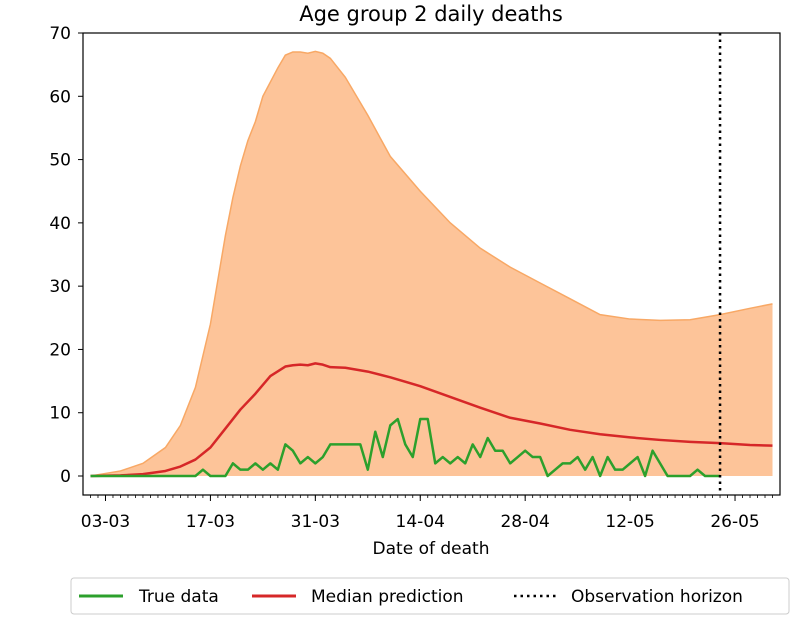  What do you see at coordinates (60, 224) in the screenshot?
I see `y-tick-label: 40` at bounding box center [60, 224].